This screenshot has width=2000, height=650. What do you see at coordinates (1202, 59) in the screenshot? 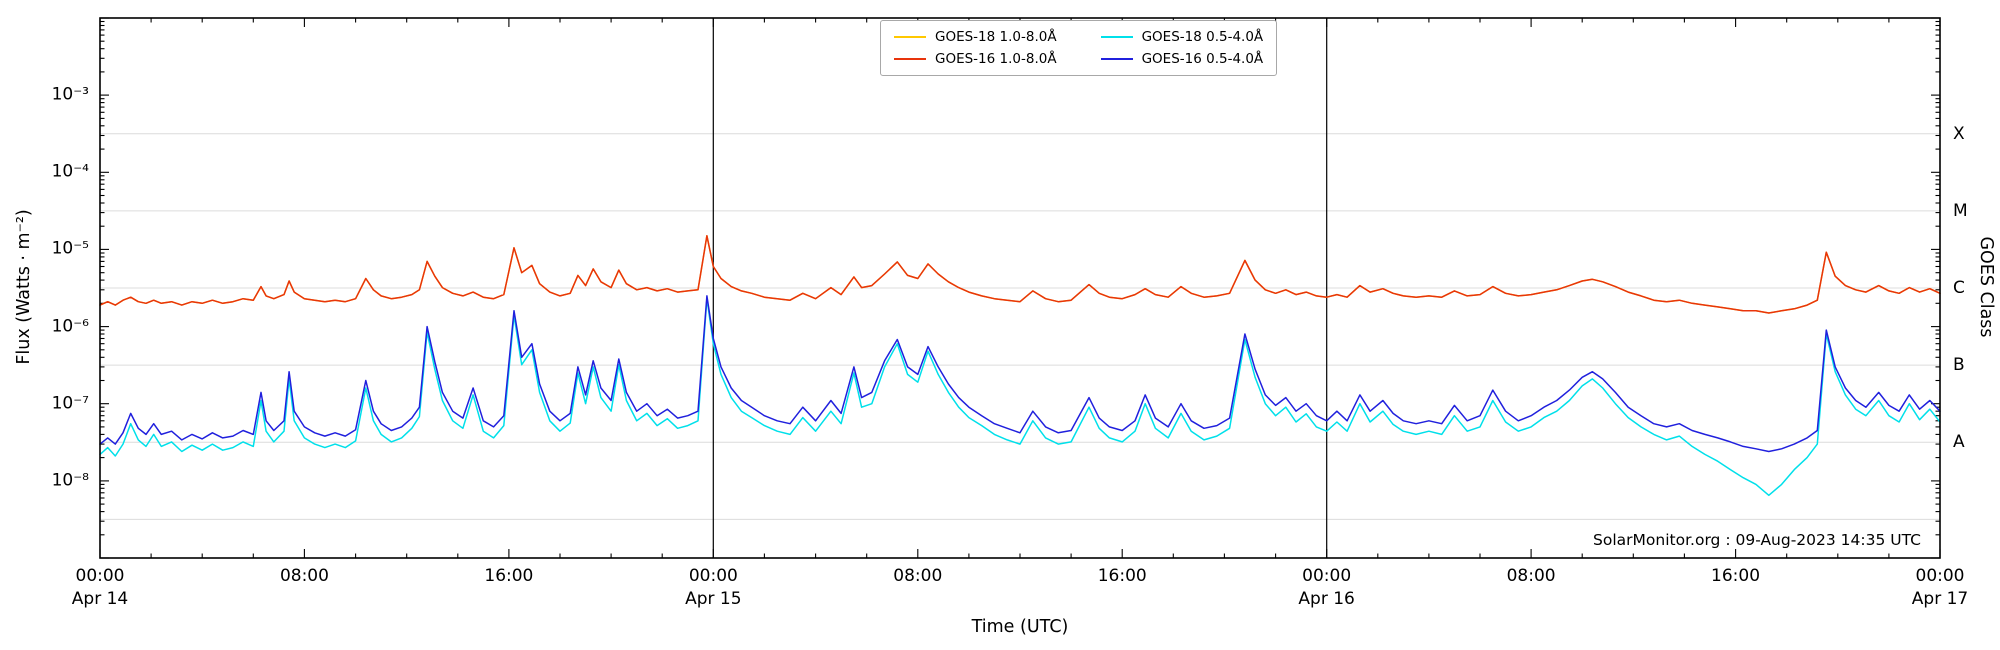
I see `legend-label-goes-16-short: GOES-16 0.5-4.0Å` at bounding box center [1202, 59].